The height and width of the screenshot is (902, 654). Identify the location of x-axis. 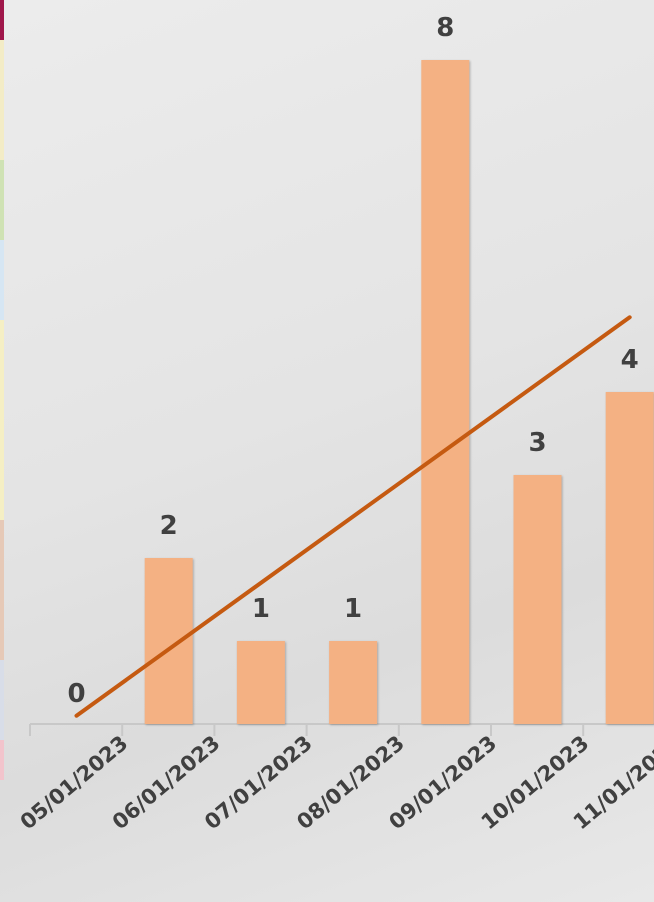
(341, 729).